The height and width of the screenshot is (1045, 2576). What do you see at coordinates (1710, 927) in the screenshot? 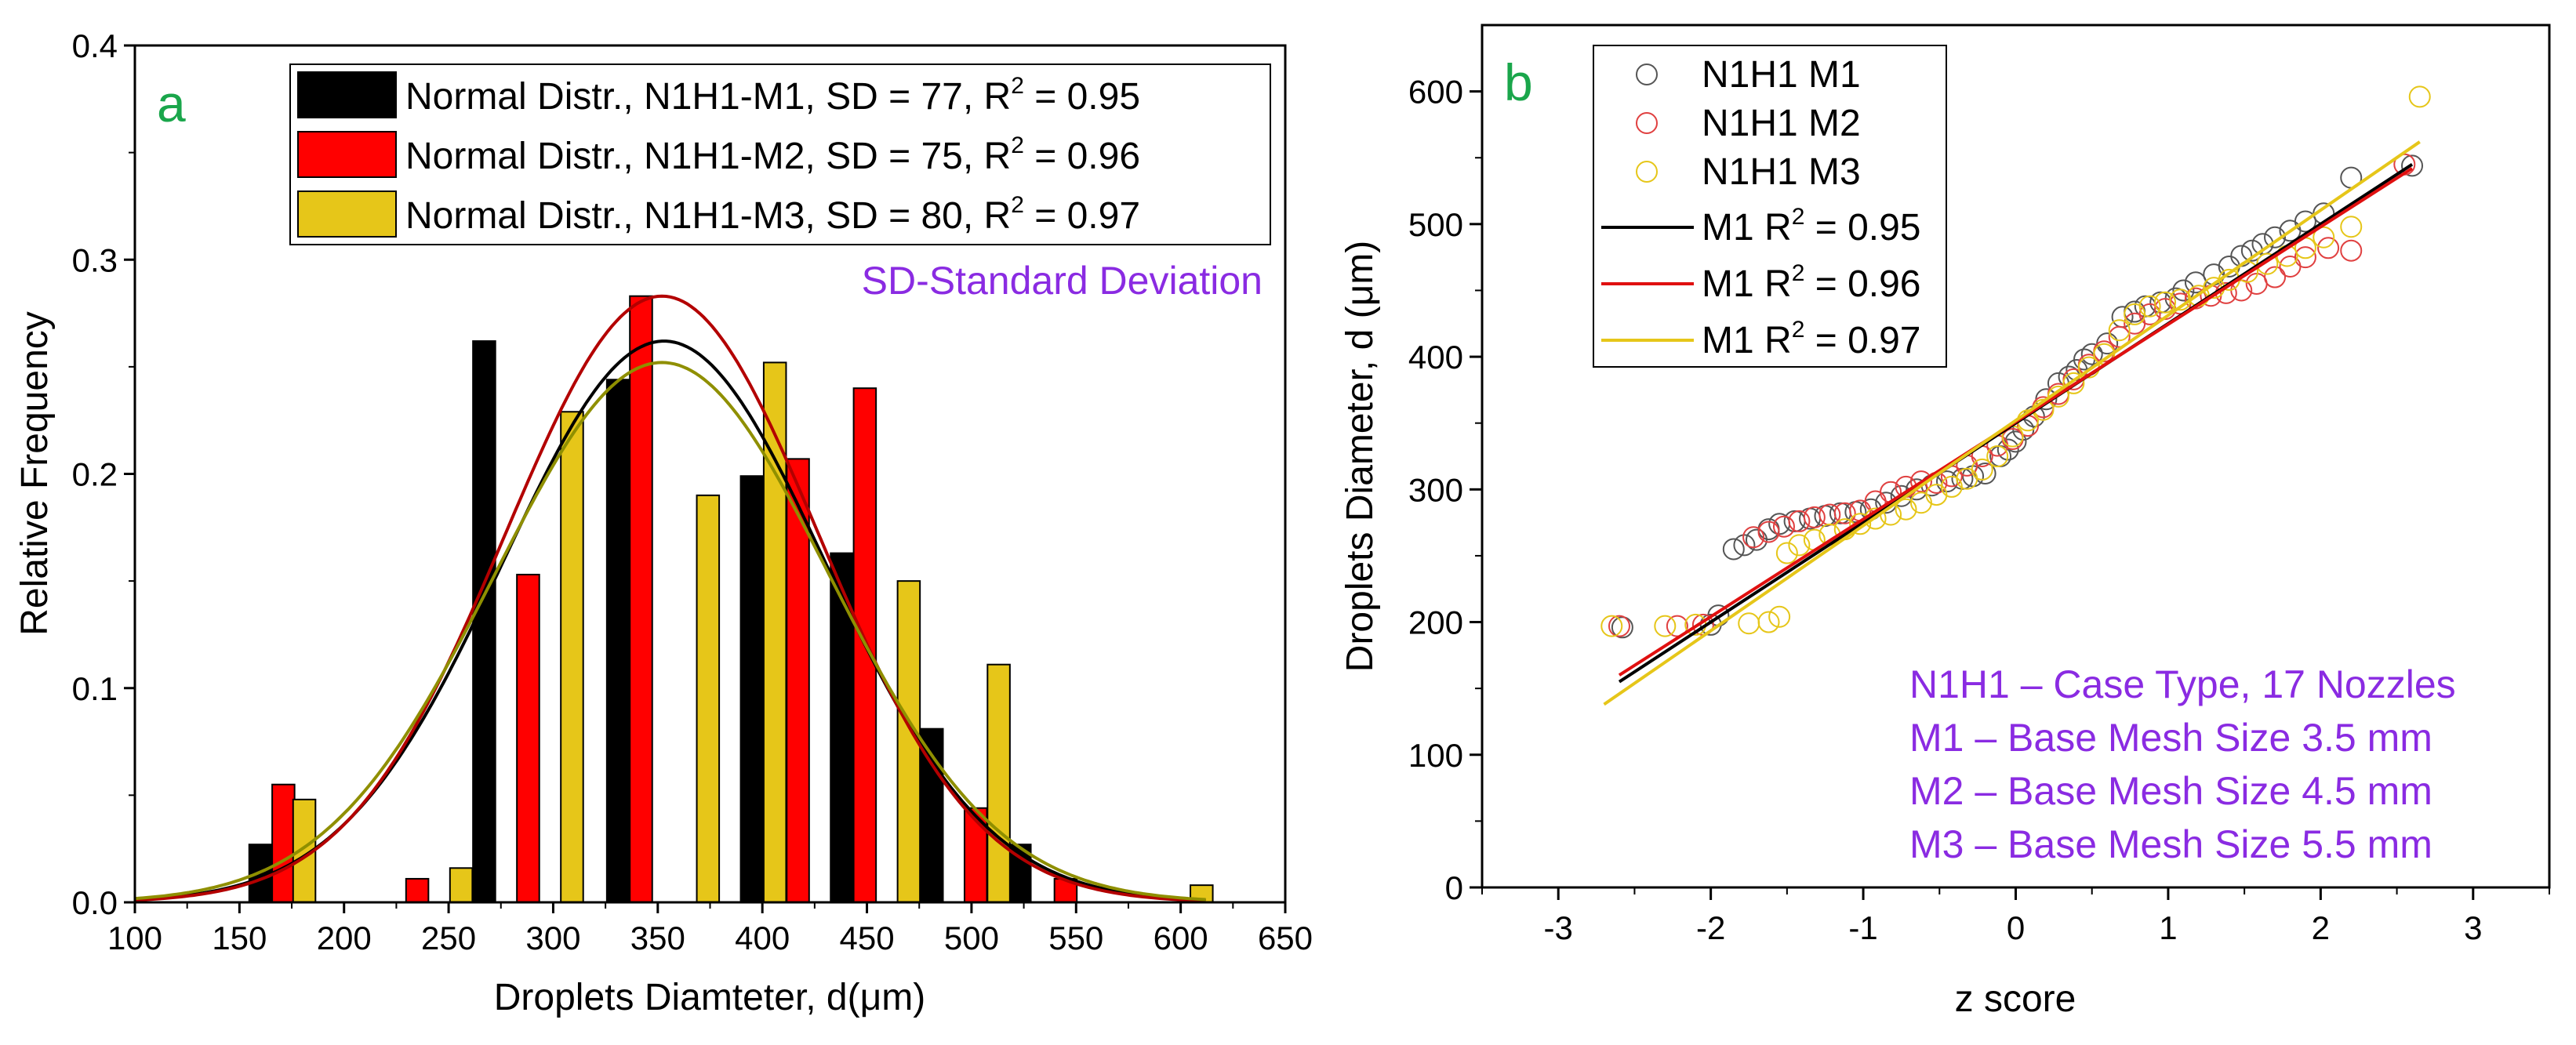
I see `x-tick-label-b--2: -2` at bounding box center [1710, 927].